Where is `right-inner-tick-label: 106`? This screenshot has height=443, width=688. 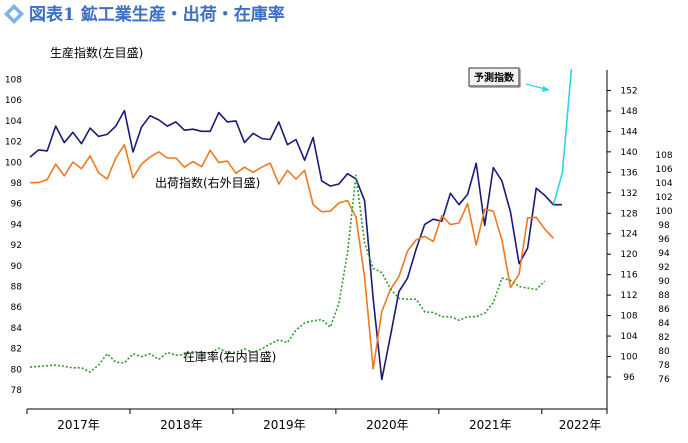
right-inner-tick-label: 106 is located at coordinates (663, 170).